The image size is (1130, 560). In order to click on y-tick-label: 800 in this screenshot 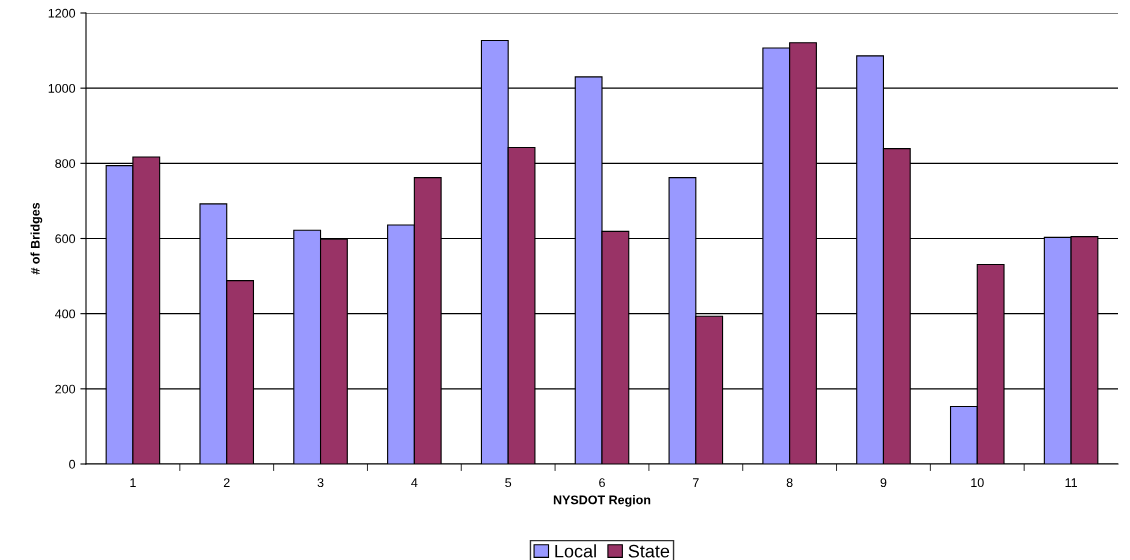, I will do `click(65, 163)`.